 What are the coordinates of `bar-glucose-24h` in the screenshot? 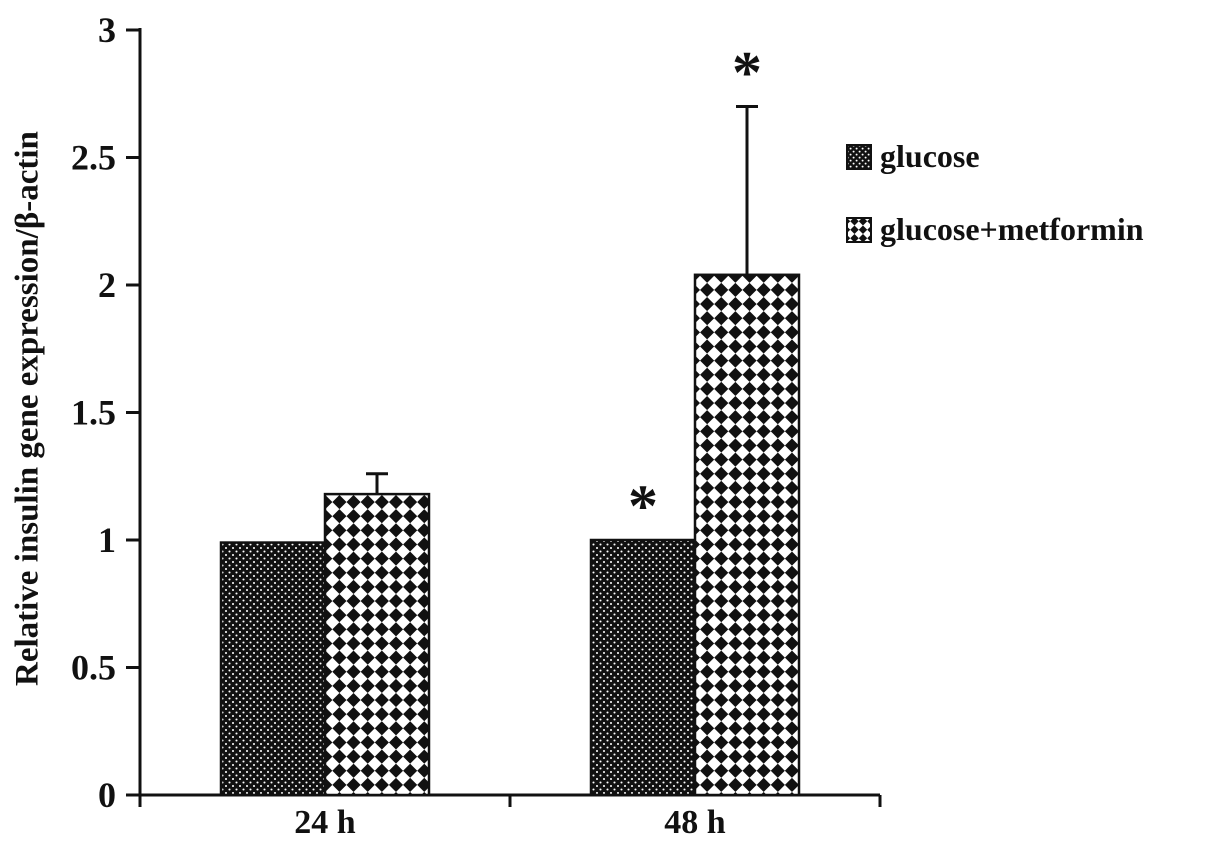 It's located at (273, 669).